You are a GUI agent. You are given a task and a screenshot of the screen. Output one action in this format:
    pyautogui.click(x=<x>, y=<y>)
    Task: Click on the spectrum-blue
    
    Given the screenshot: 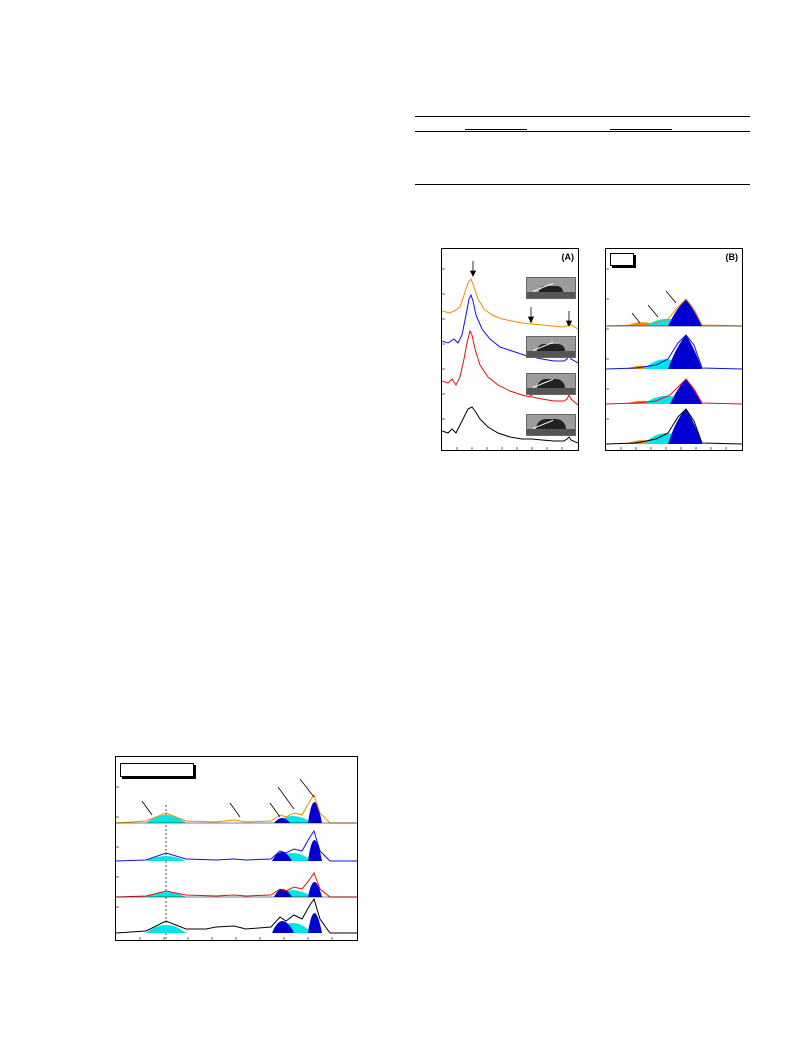 What is the action you would take?
    pyautogui.click(x=510, y=328)
    